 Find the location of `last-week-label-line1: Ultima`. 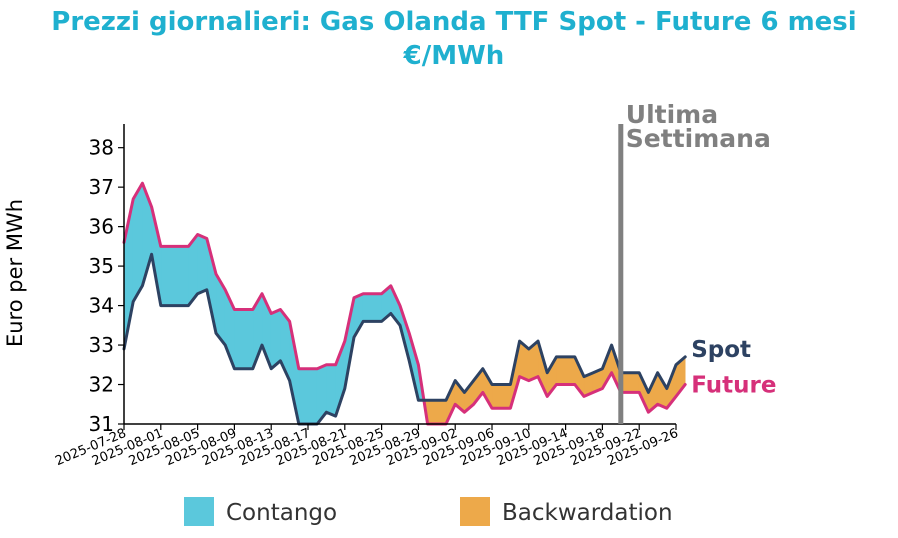

last-week-label-line1: Ultima is located at coordinates (672, 114).